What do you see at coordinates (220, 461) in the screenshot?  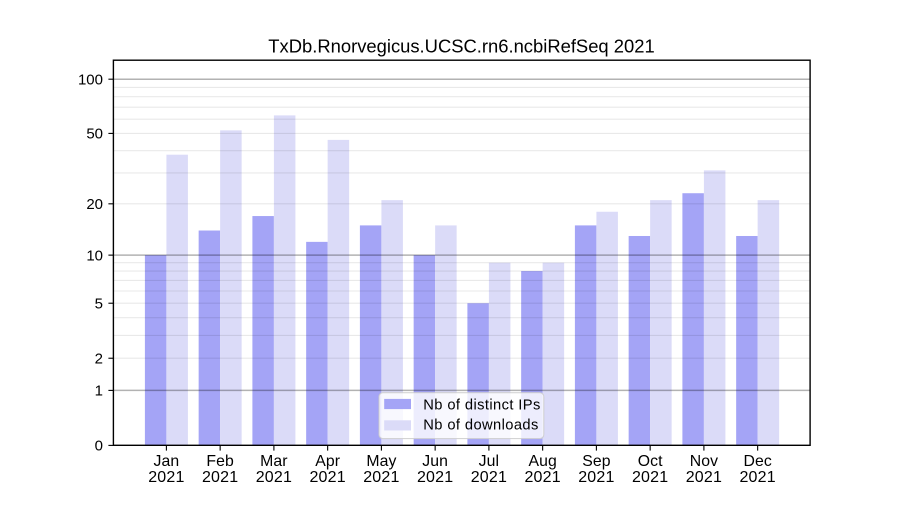 I see `svg-text: Feb` at bounding box center [220, 461].